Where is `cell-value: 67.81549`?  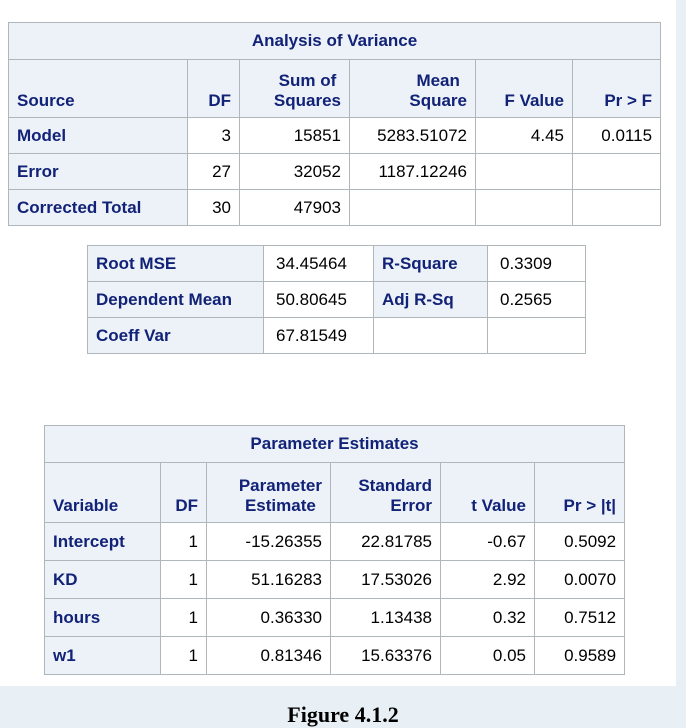
cell-value: 67.81549 is located at coordinates (318, 335).